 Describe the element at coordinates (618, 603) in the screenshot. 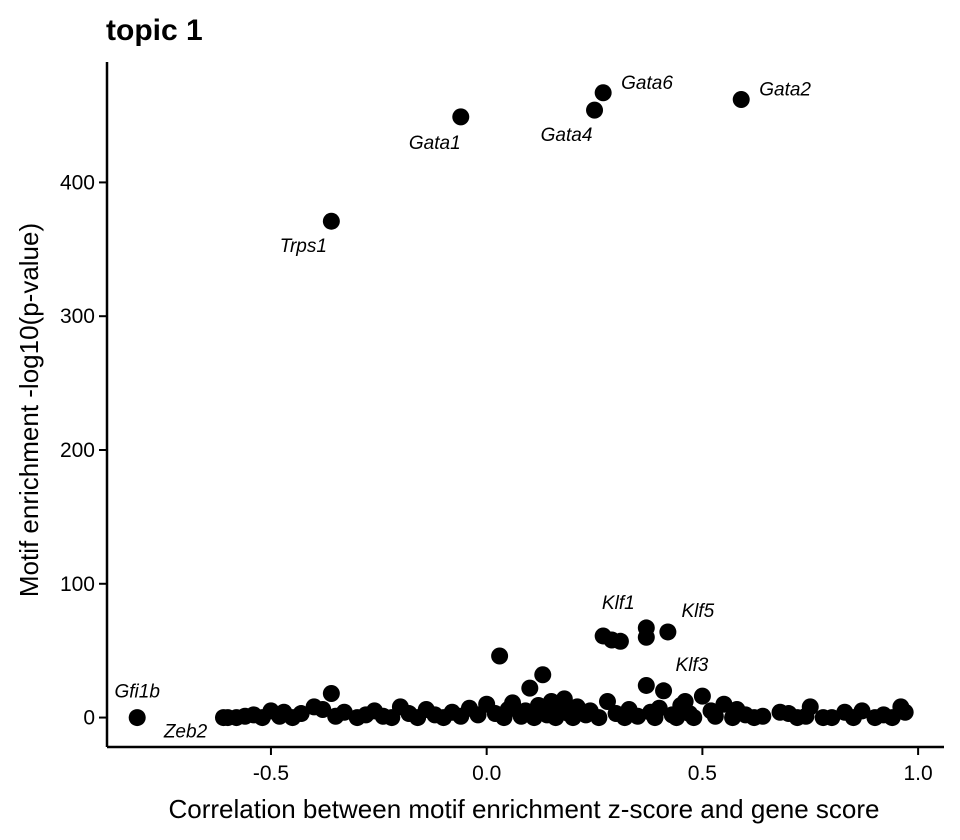

I see `gene-label: Klf1` at that location.